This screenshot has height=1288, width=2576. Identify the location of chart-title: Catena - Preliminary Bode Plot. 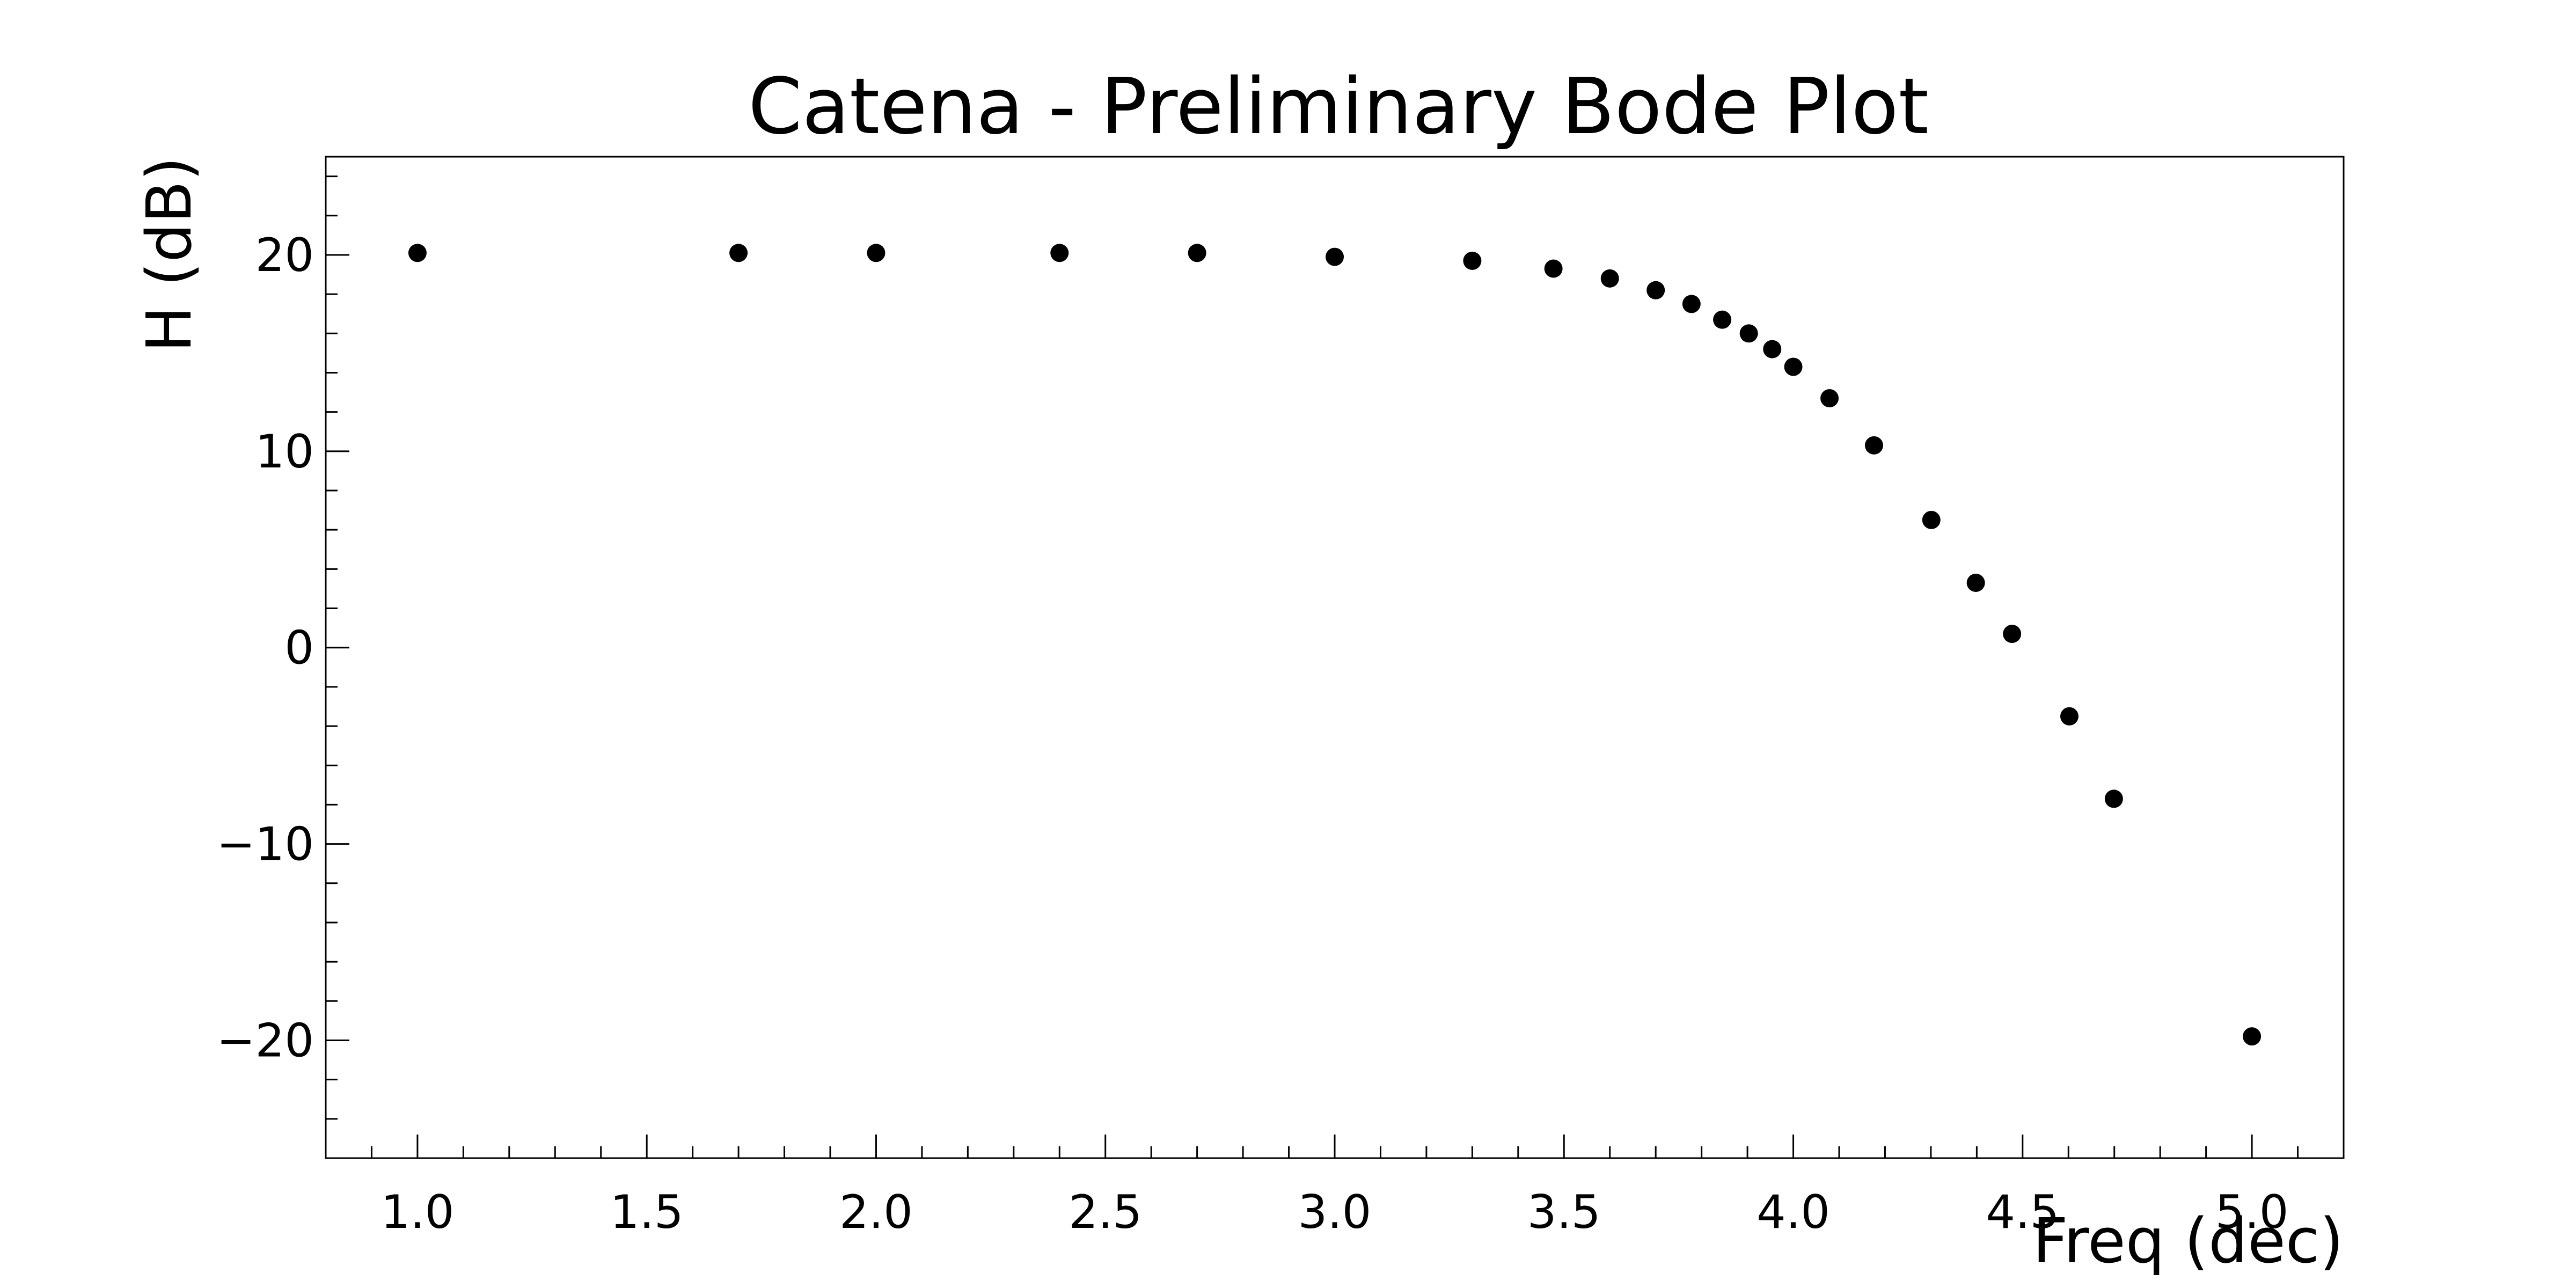
(1338, 106).